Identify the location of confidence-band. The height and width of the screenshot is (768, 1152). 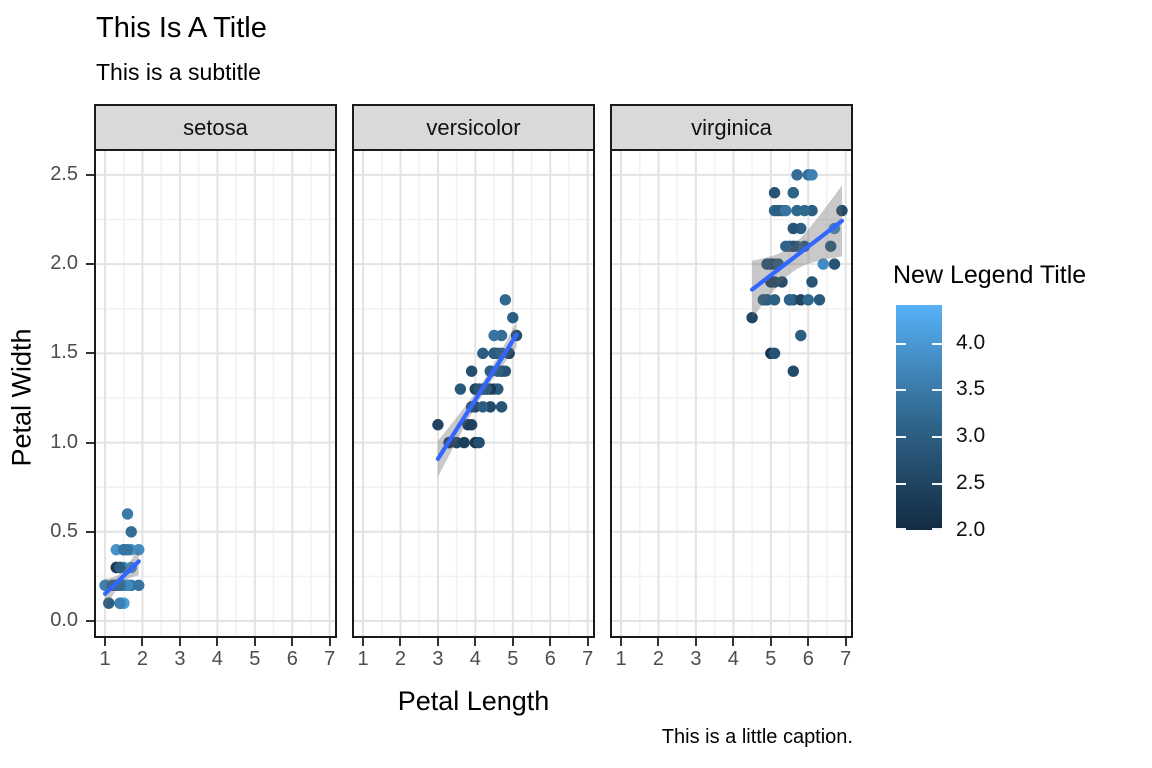
(797, 252).